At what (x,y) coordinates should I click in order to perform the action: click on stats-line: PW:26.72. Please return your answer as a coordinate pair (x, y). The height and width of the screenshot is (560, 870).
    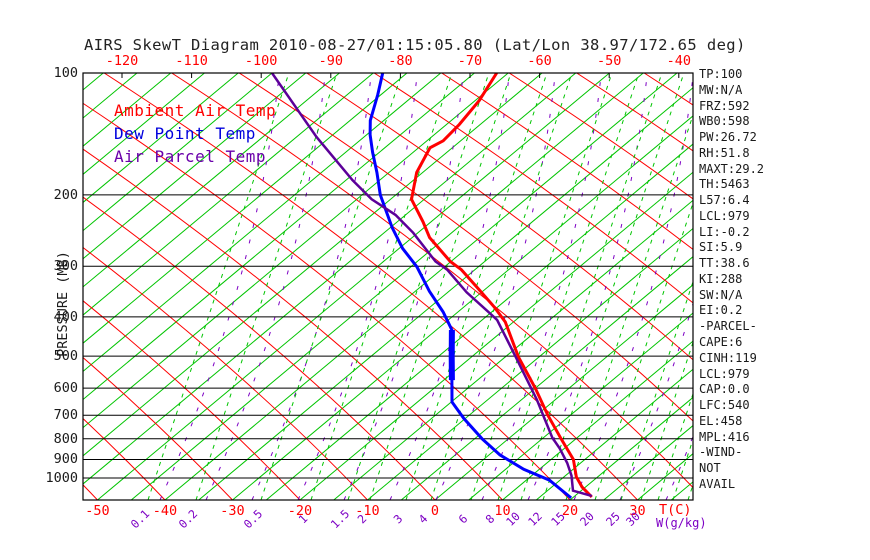
    Looking at the image, I should click on (728, 137).